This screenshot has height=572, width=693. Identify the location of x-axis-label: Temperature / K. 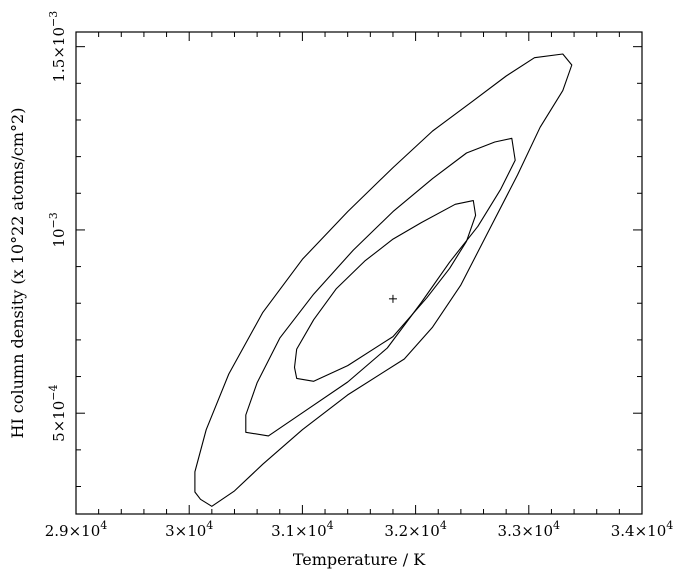
(359, 559).